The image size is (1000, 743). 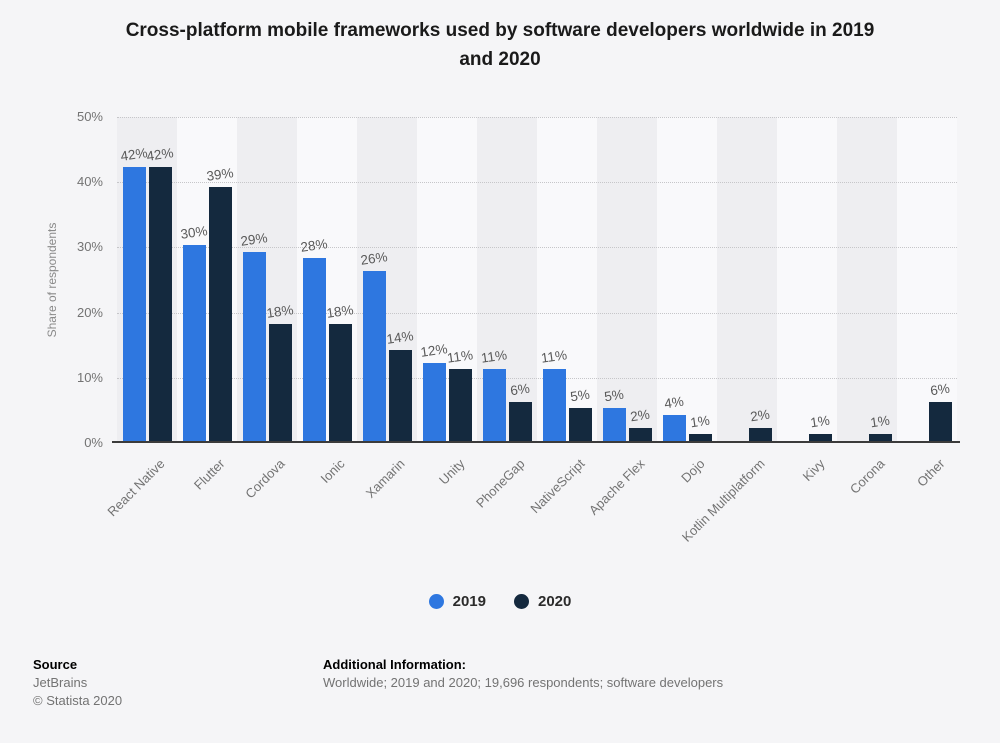 I want to click on y-tick-10pct: 10%, so click(x=89, y=377).